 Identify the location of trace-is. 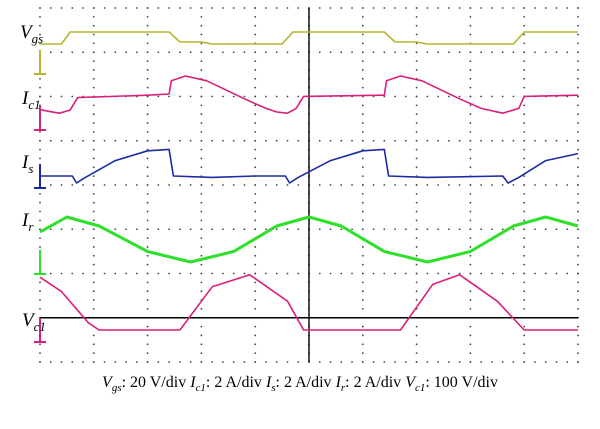
(309, 166).